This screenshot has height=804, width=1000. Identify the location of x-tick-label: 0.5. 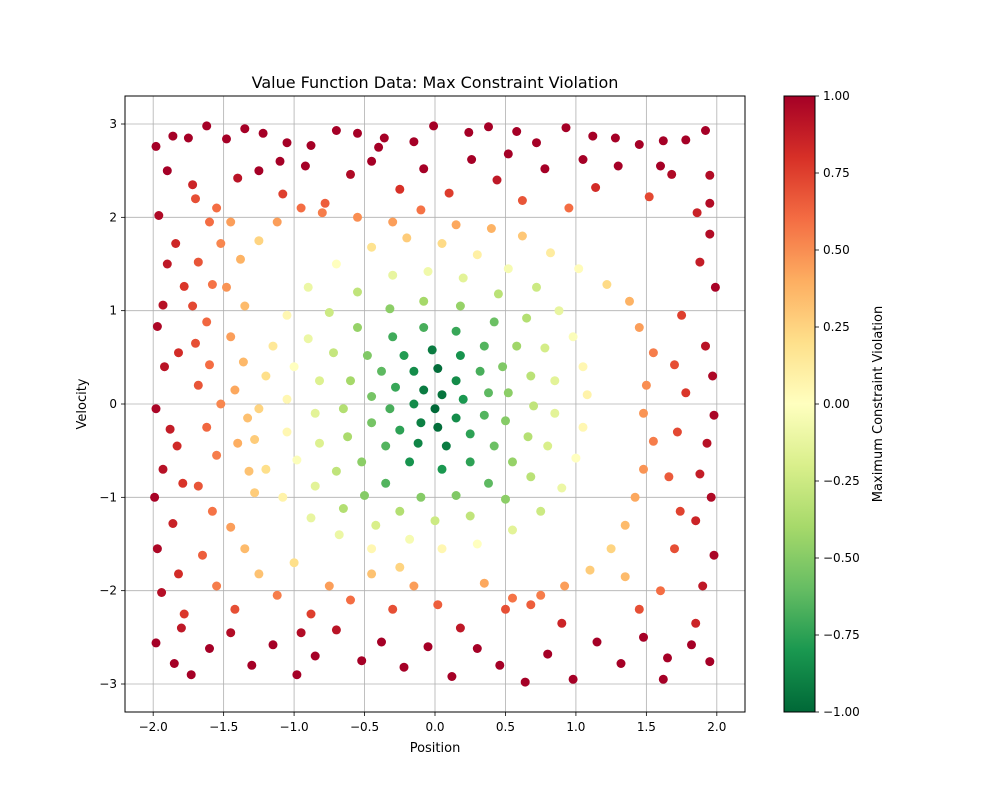
(505, 727).